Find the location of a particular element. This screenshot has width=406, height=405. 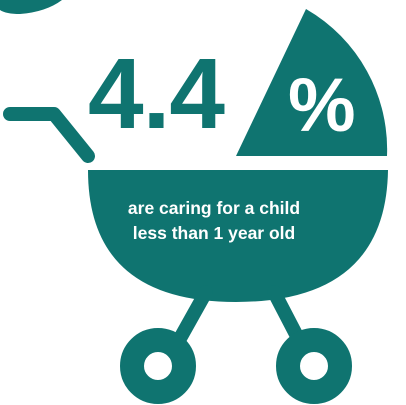

carriage-hood is located at coordinates (312, 82).